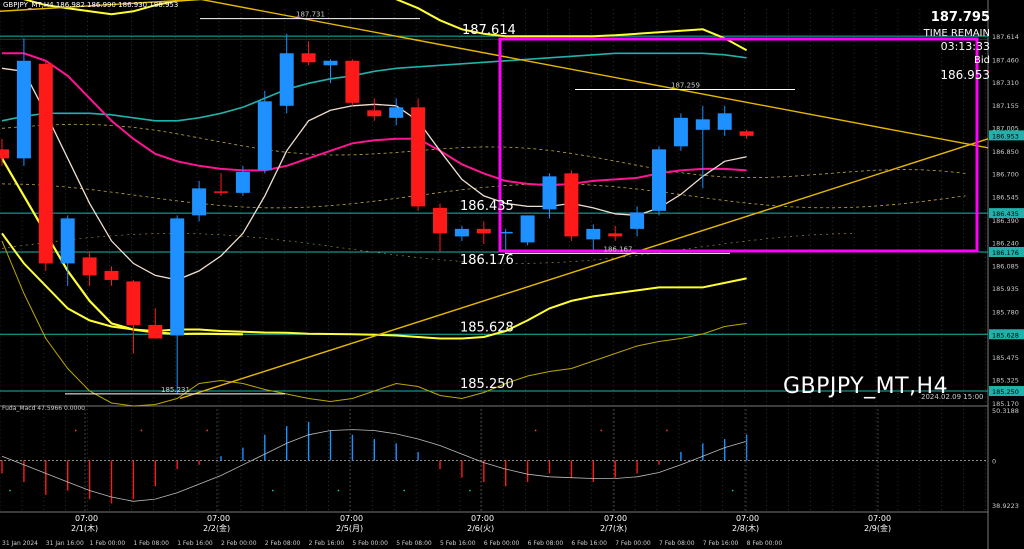  I want to click on level-label: 186.176, so click(487, 260).